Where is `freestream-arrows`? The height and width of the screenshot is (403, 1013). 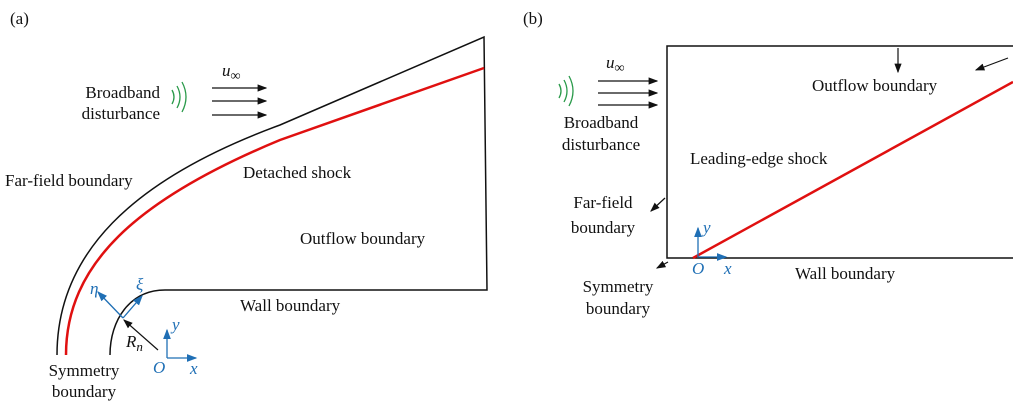
freestream-arrows is located at coordinates (240, 101).